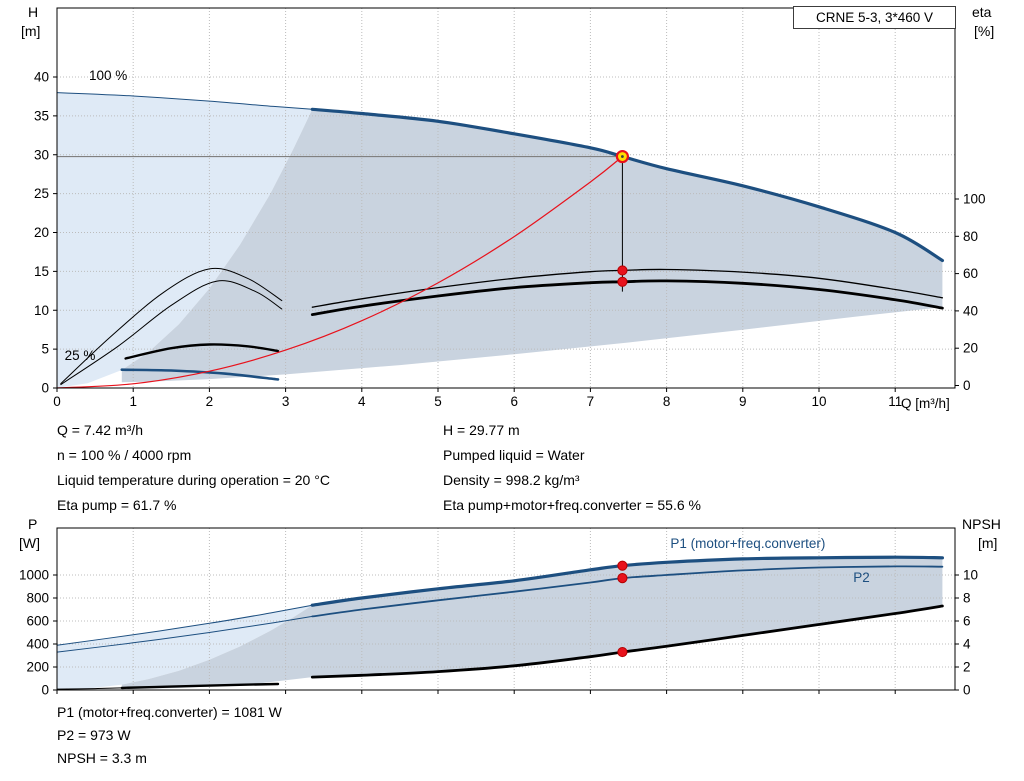  What do you see at coordinates (37, 667) in the screenshot?
I see `tick-label: 200` at bounding box center [37, 667].